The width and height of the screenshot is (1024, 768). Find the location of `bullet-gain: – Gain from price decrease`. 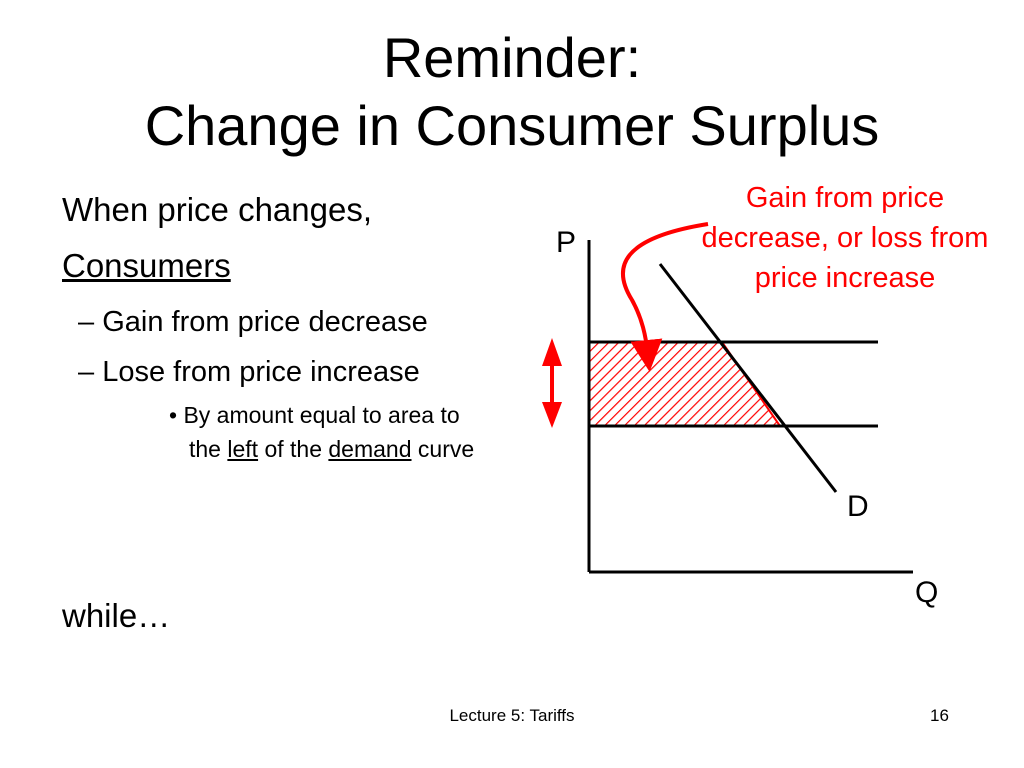

bullet-gain: – Gain from price decrease is located at coordinates (277, 322).